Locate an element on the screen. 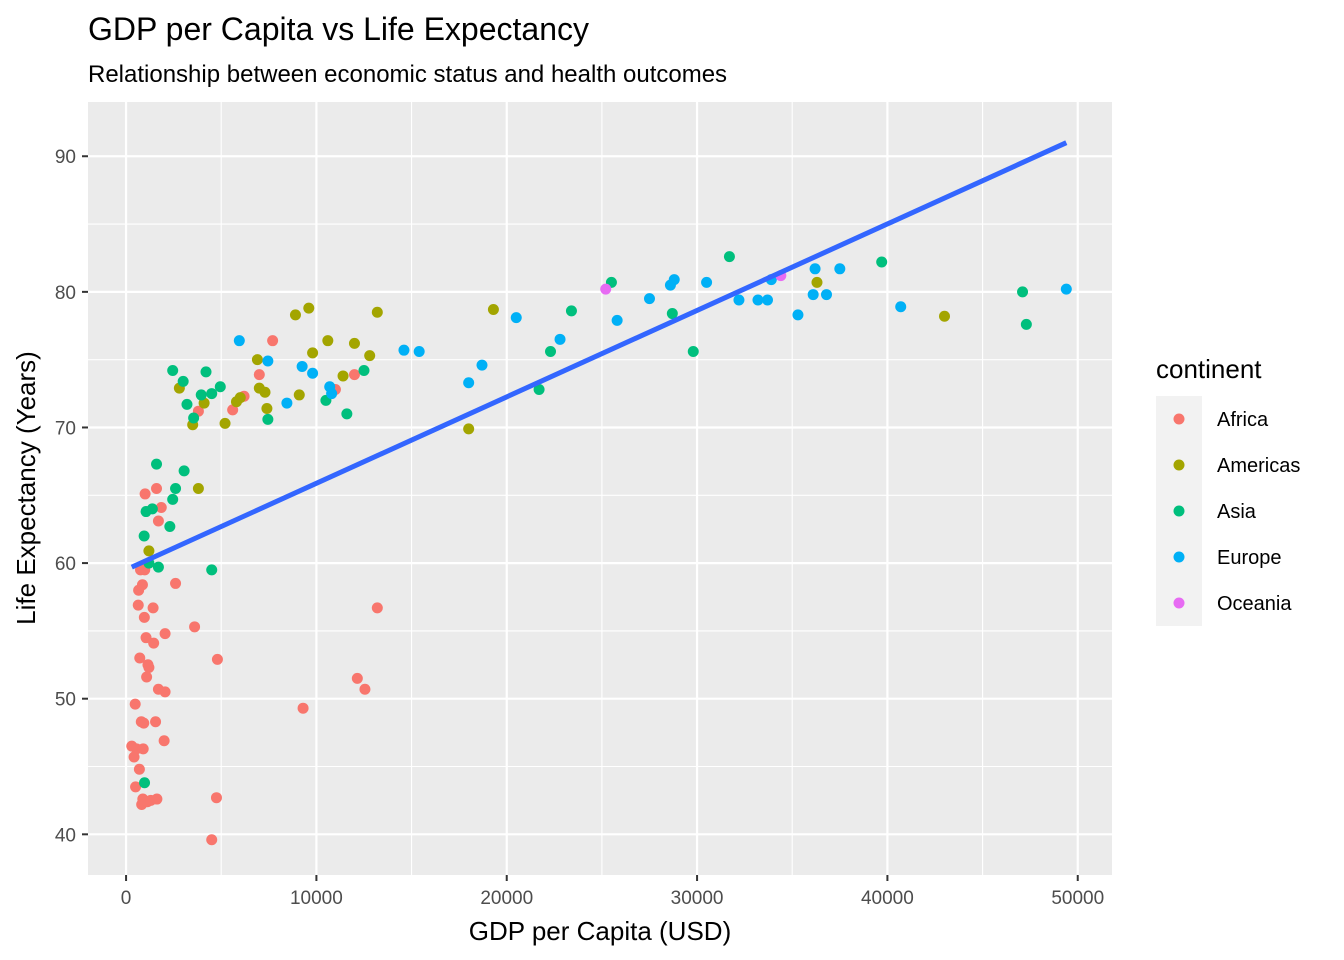 The image size is (1344, 960). x-tick-label: 30000 is located at coordinates (697, 898).